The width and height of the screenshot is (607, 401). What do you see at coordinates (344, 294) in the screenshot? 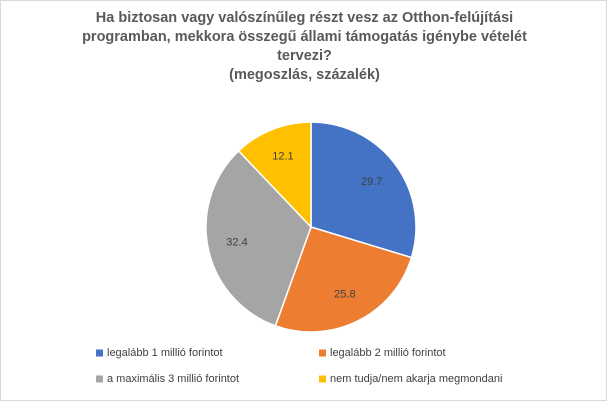
I see `data-label: 25.8` at bounding box center [344, 294].